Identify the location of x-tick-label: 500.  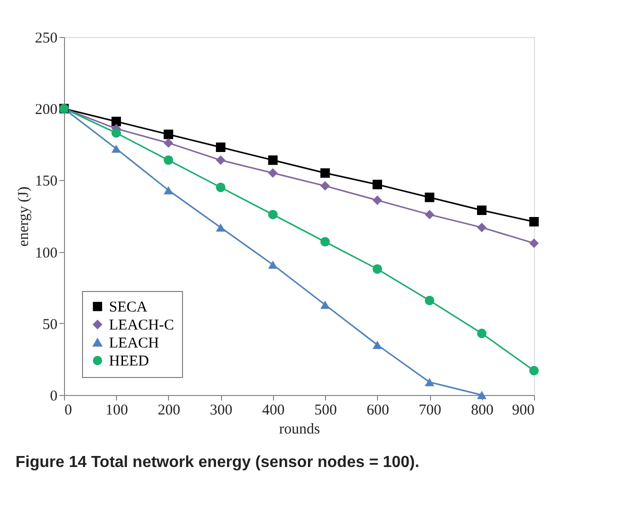
(325, 410).